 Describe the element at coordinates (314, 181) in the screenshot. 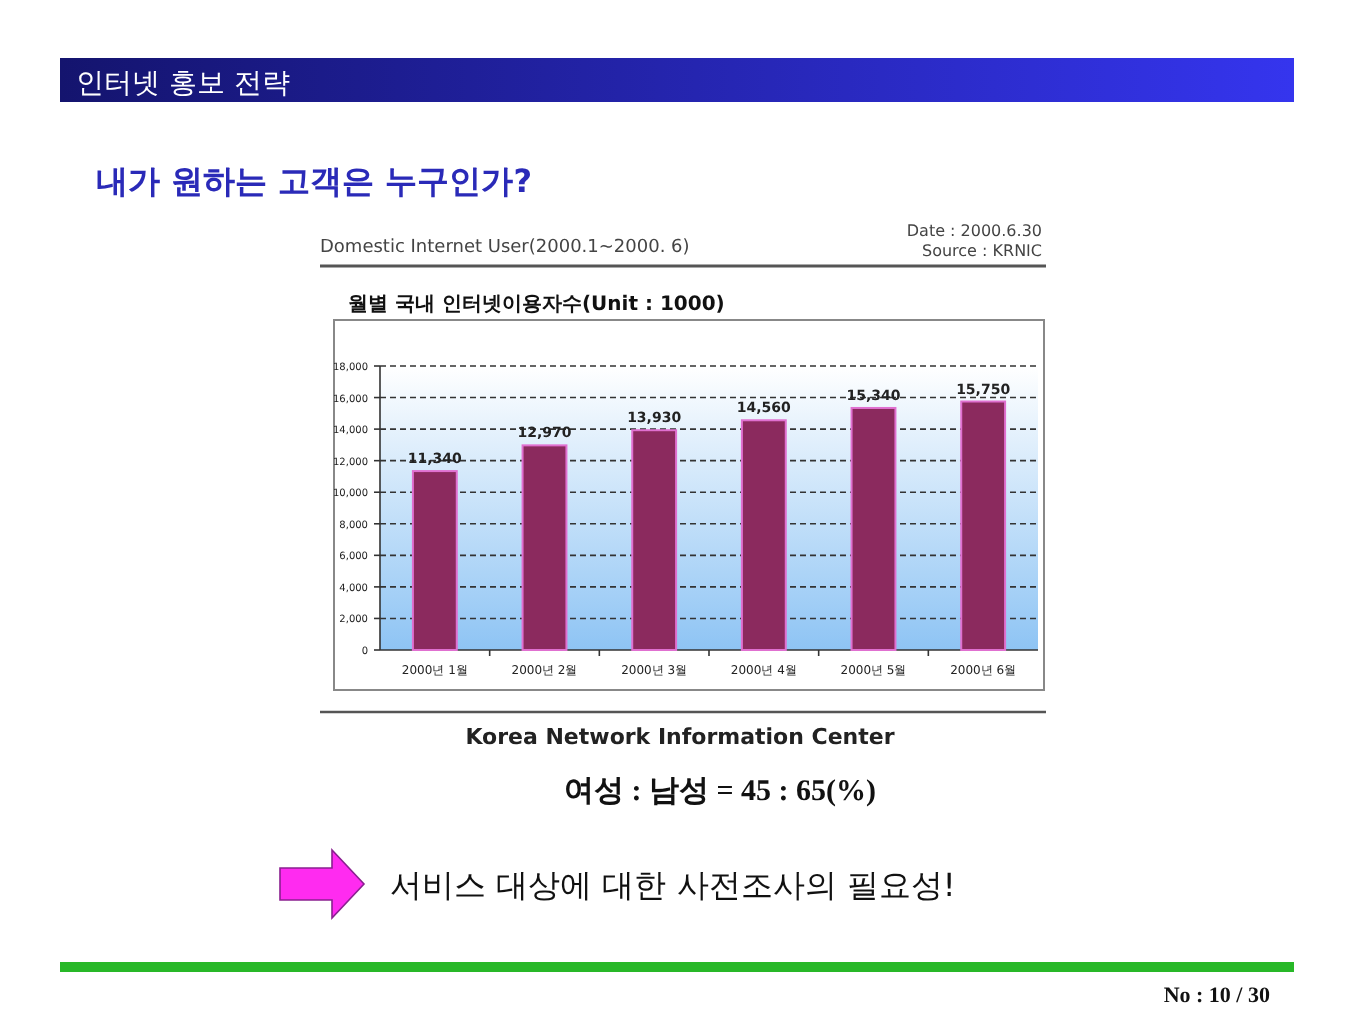

I see `text: 내가 원하는 고객은 누구인가?` at that location.